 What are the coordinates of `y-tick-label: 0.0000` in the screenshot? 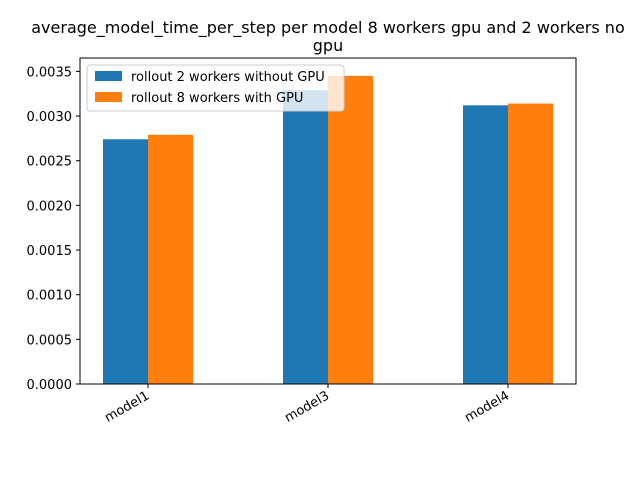 It's located at (50, 385).